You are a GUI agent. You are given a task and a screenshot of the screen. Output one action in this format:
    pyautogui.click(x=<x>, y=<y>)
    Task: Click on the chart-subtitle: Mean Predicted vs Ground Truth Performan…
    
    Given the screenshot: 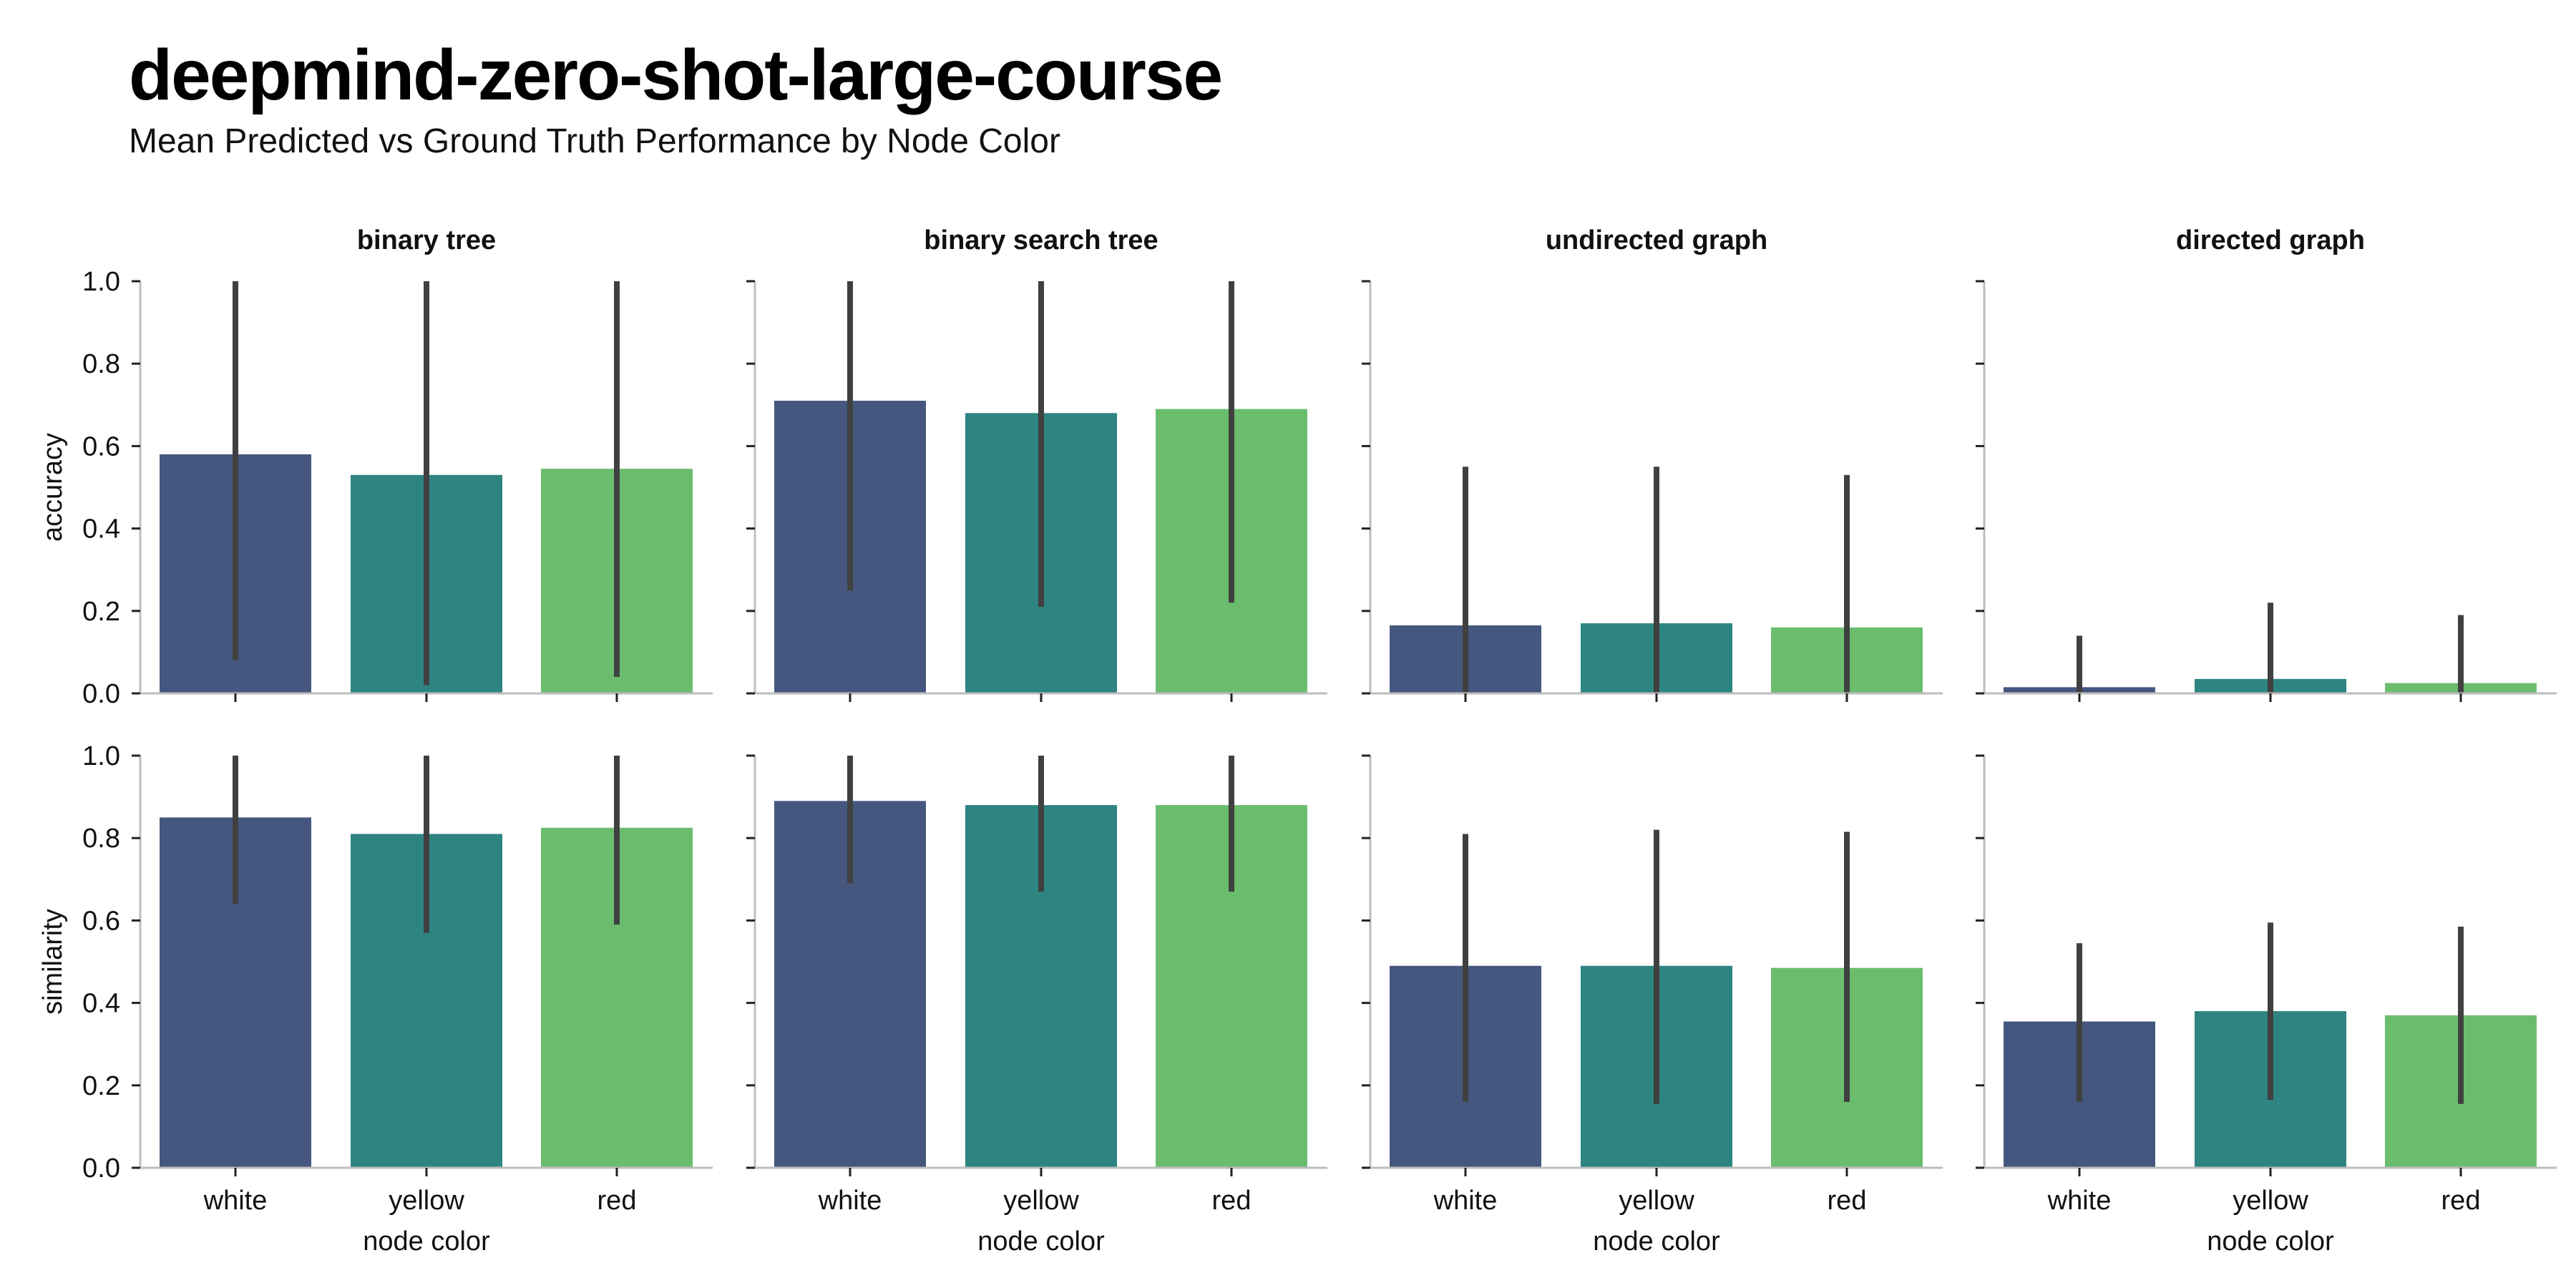 What is the action you would take?
    pyautogui.click(x=594, y=141)
    